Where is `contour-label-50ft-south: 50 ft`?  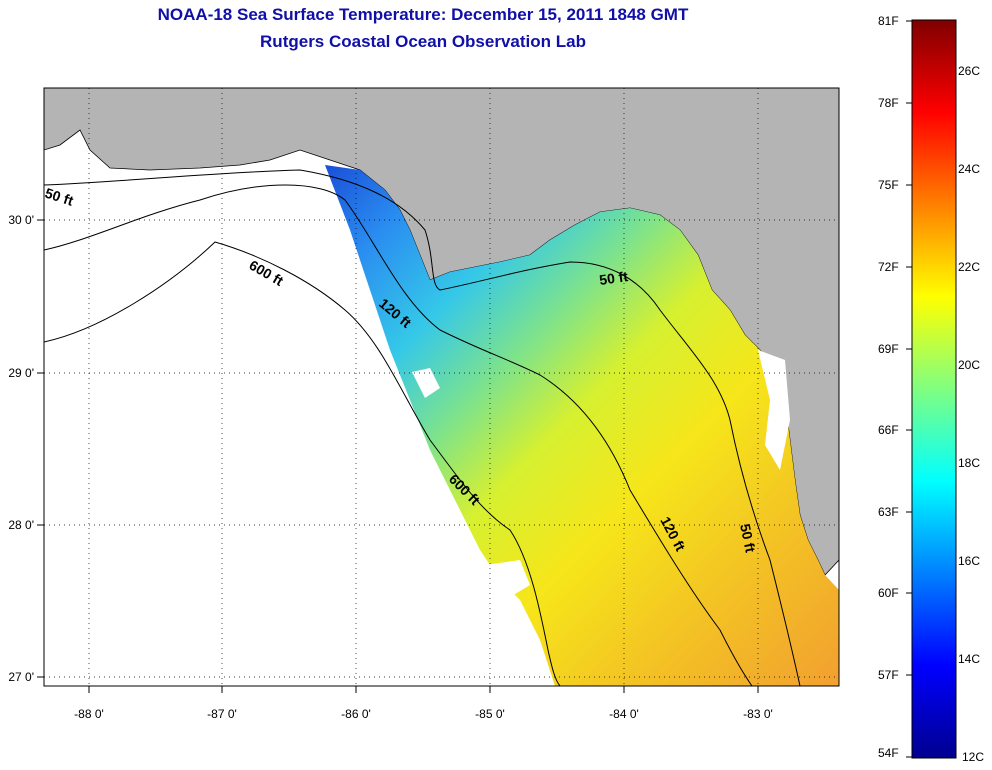
contour-label-50ft-south: 50 ft is located at coordinates (748, 538).